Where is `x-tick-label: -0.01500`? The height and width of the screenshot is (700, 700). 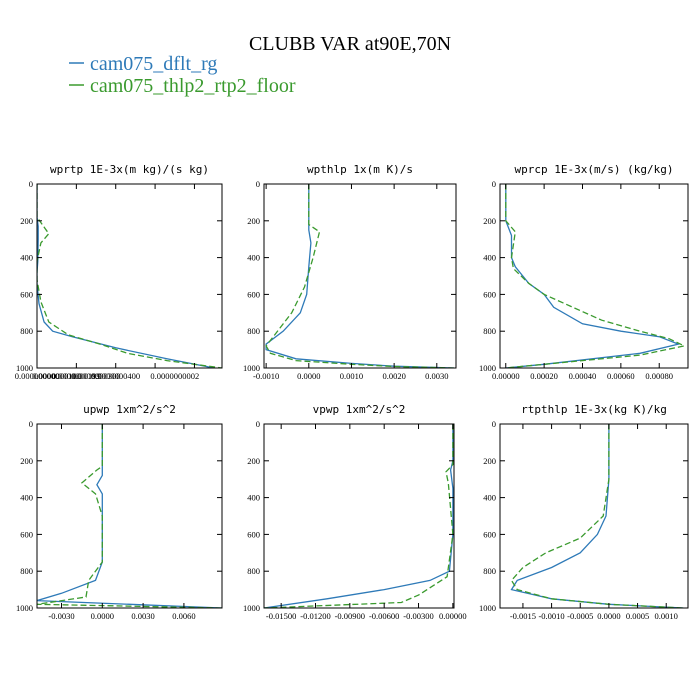 x-tick-label: -0.01500 is located at coordinates (281, 616).